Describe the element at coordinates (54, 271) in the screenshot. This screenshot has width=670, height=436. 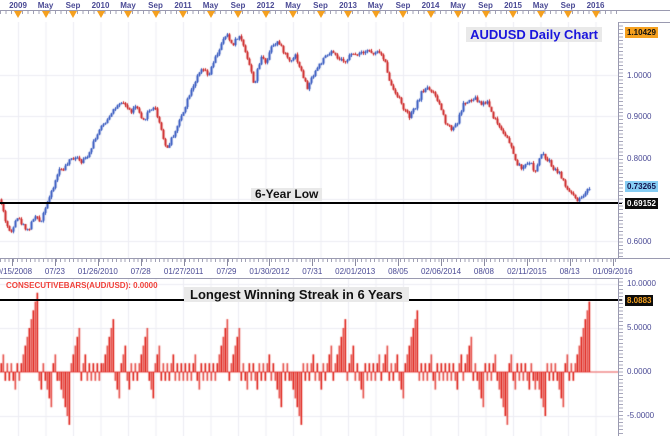
I see `bottom-axis-label: 07/23` at that location.